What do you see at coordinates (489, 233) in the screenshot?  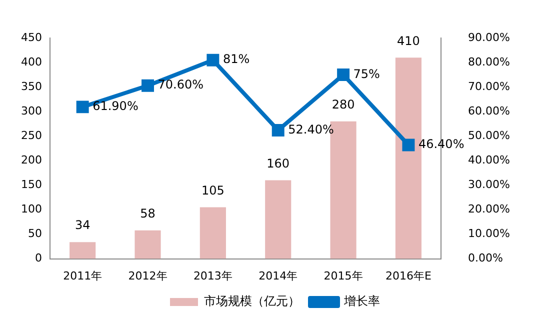 I see `y2-tick-label: 10.00%` at bounding box center [489, 233].